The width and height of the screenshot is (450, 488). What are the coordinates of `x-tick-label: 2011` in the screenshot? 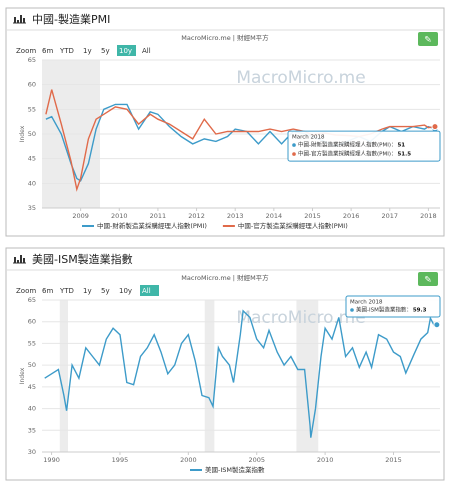 It's located at (158, 216).